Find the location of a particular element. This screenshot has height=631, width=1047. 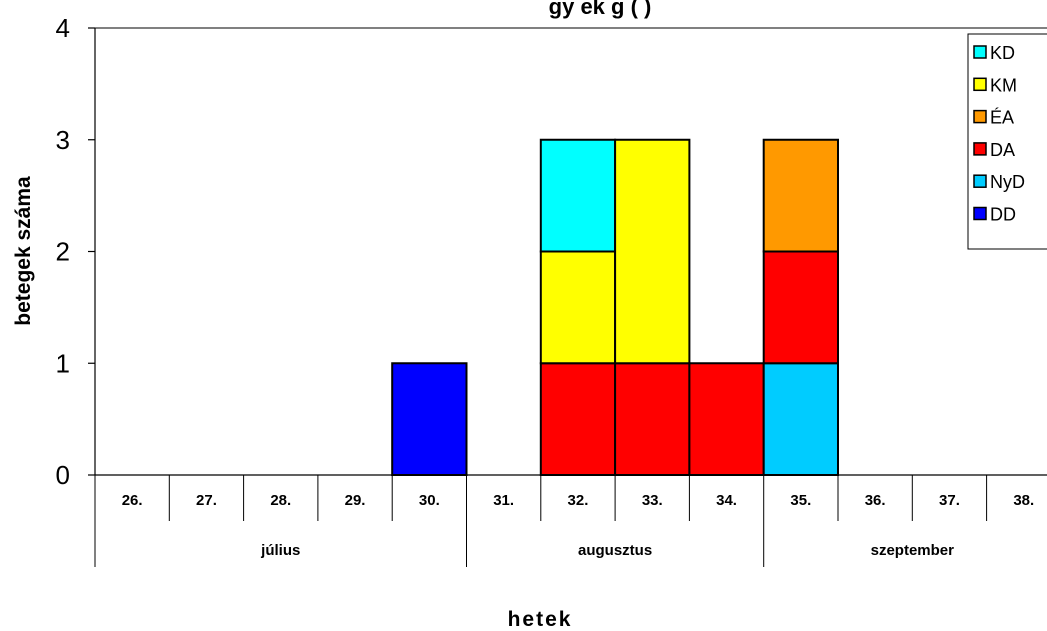

x-tick-label: 32. is located at coordinates (578, 500).